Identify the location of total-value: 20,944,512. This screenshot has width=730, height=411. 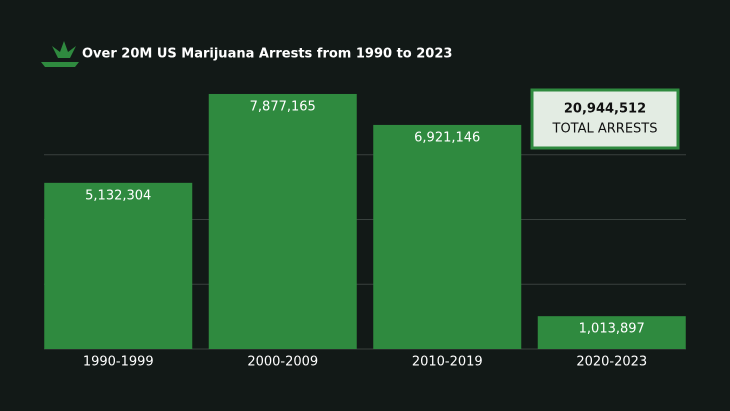
(605, 109).